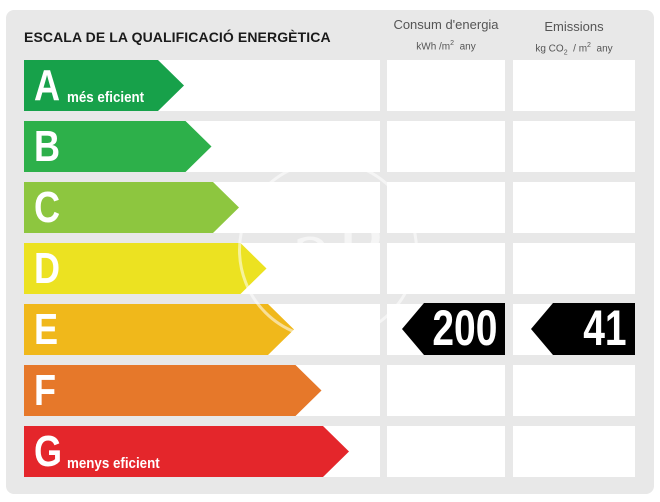 This screenshot has height=502, width=660. I want to click on rating-arrow-e: E, so click(159, 329).